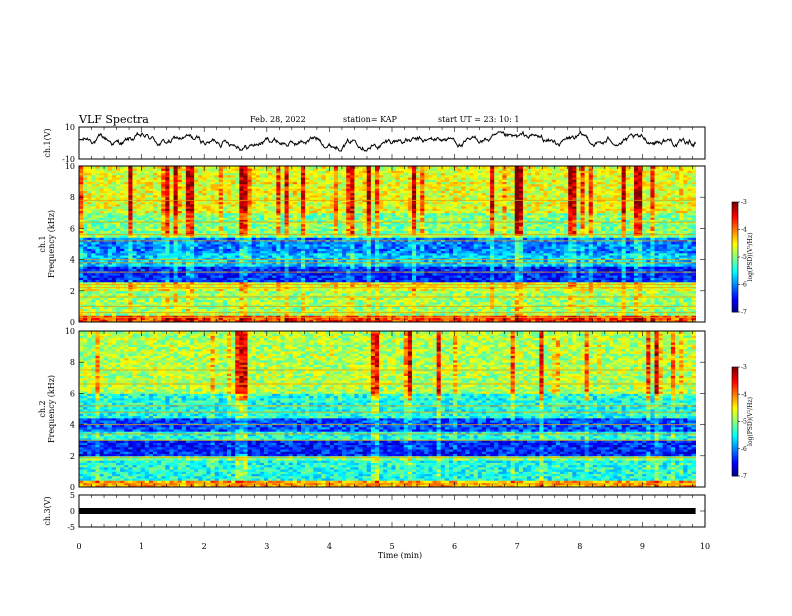  Describe the element at coordinates (278, 119) in the screenshot. I see `date-label: Feb. 28, 2022` at that location.